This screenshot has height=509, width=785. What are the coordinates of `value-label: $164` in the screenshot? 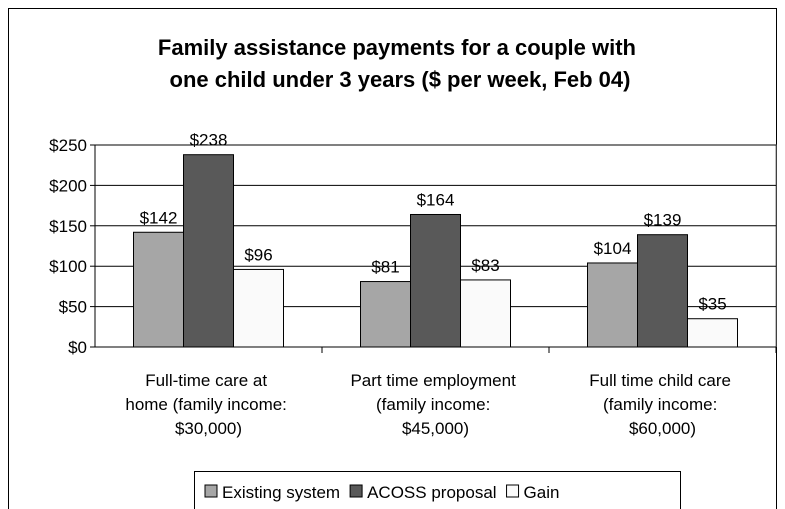 It's located at (436, 199).